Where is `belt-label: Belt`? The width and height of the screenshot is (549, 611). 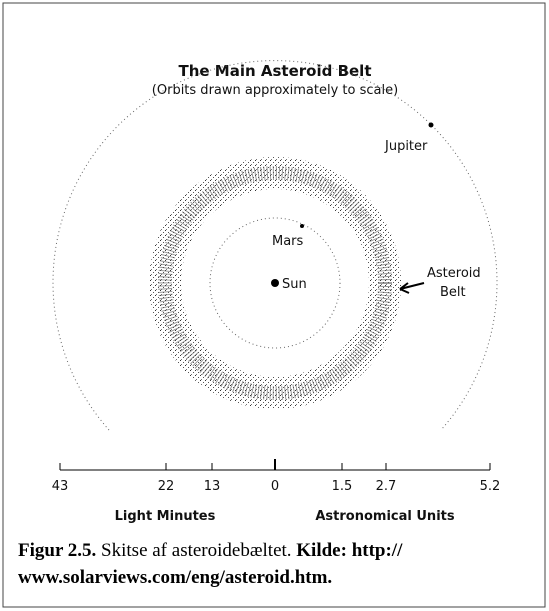 belt-label: Belt is located at coordinates (453, 292).